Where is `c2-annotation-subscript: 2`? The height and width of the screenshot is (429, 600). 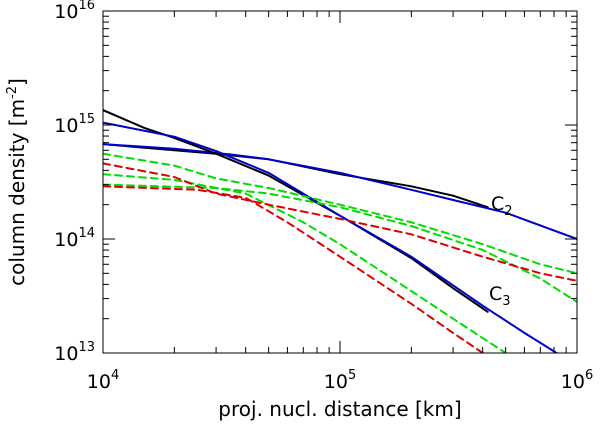 c2-annotation-subscript: 2 is located at coordinates (508, 211).